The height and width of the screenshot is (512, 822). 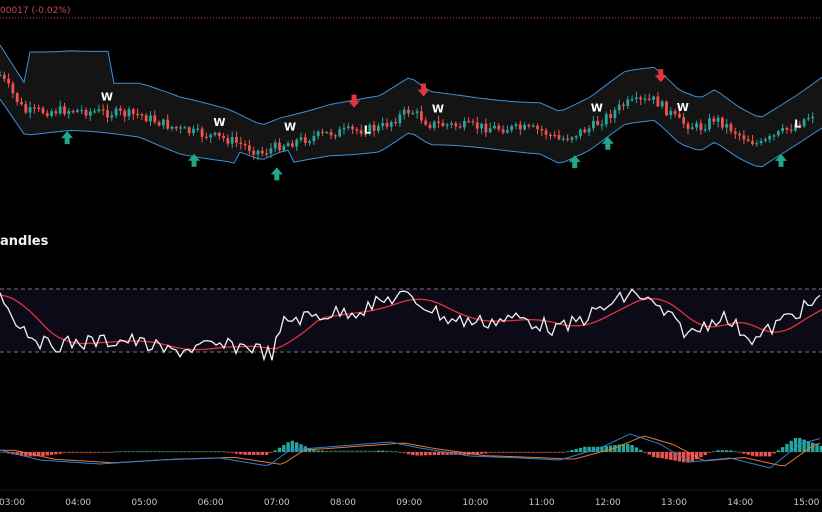 What do you see at coordinates (12, 503) in the screenshot?
I see `x-tick-label: 03:00` at bounding box center [12, 503].